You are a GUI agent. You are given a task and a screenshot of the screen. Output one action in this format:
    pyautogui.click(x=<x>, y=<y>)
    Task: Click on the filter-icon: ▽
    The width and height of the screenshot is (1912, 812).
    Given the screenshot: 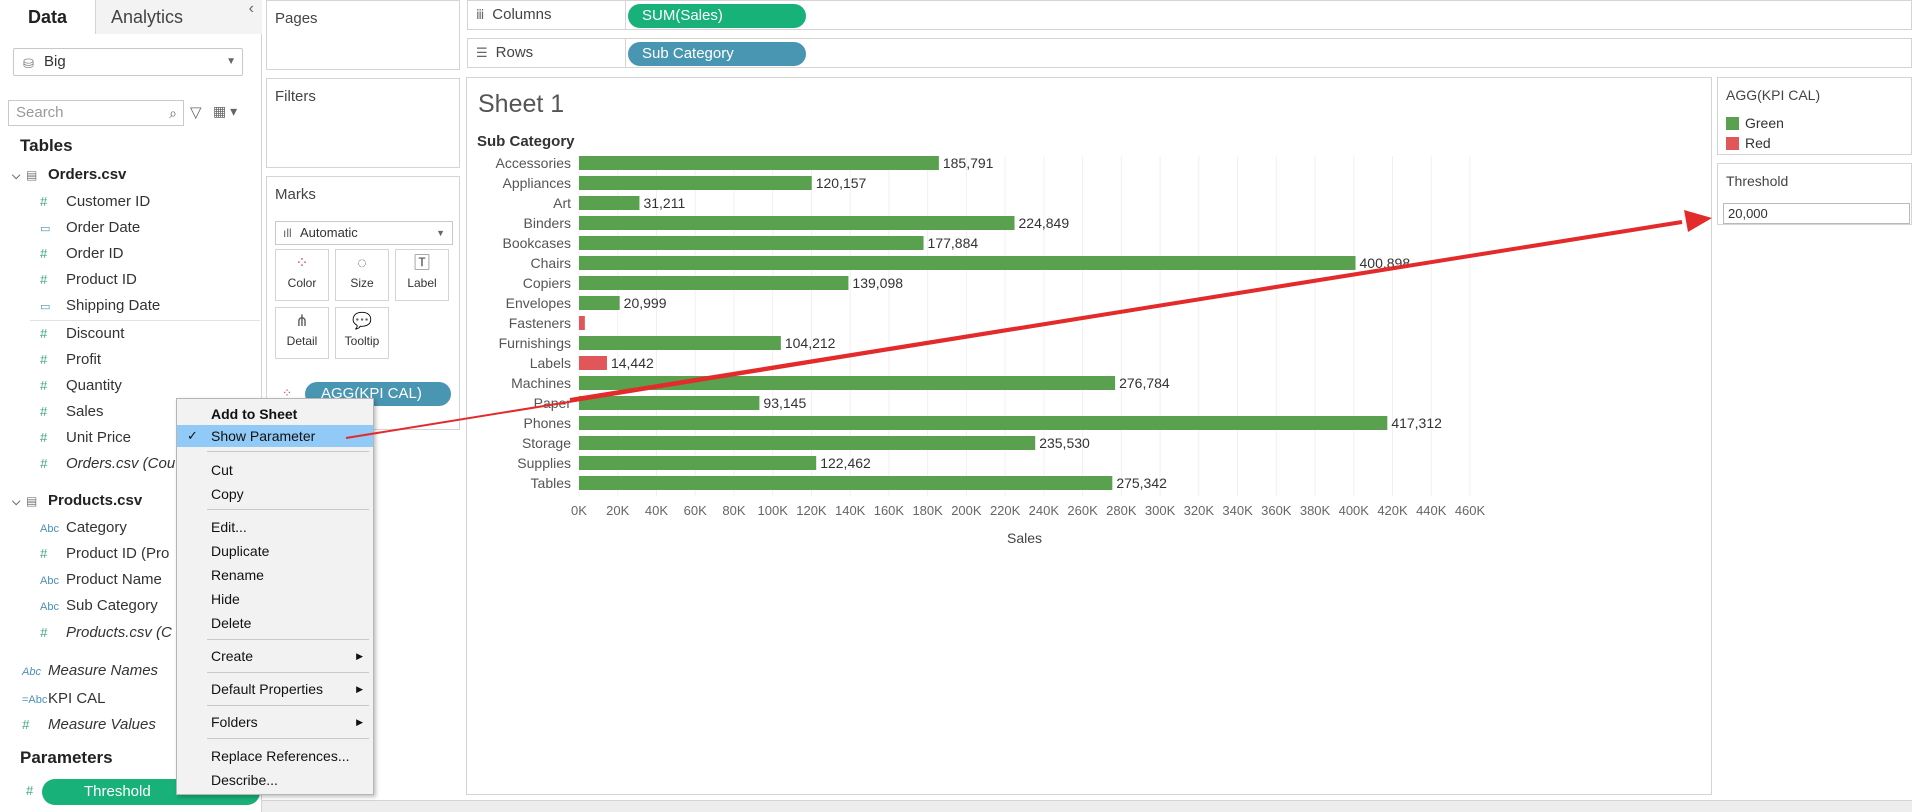 What is the action you would take?
    pyautogui.click(x=196, y=112)
    